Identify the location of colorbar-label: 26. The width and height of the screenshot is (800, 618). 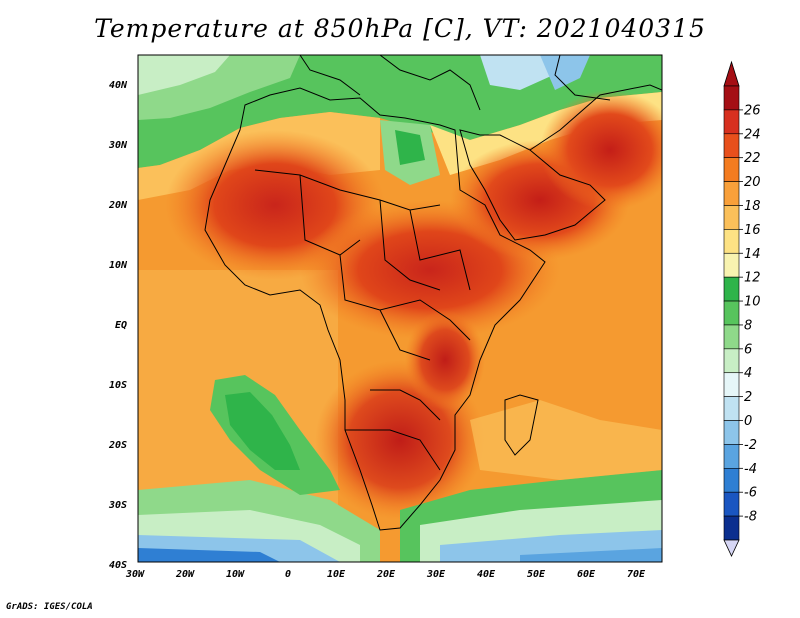
(752, 110).